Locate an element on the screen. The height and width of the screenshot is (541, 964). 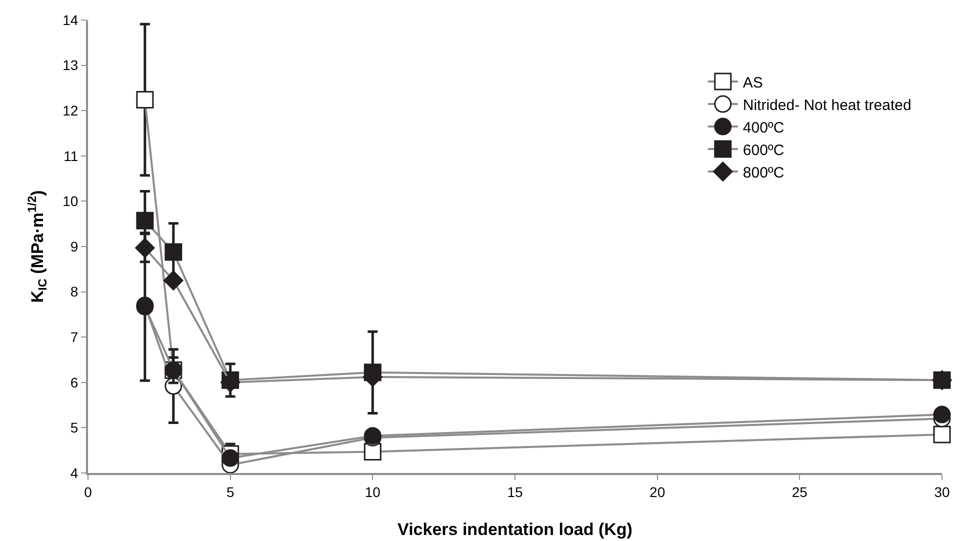
y-tick-label: 9 is located at coordinates (74, 246).